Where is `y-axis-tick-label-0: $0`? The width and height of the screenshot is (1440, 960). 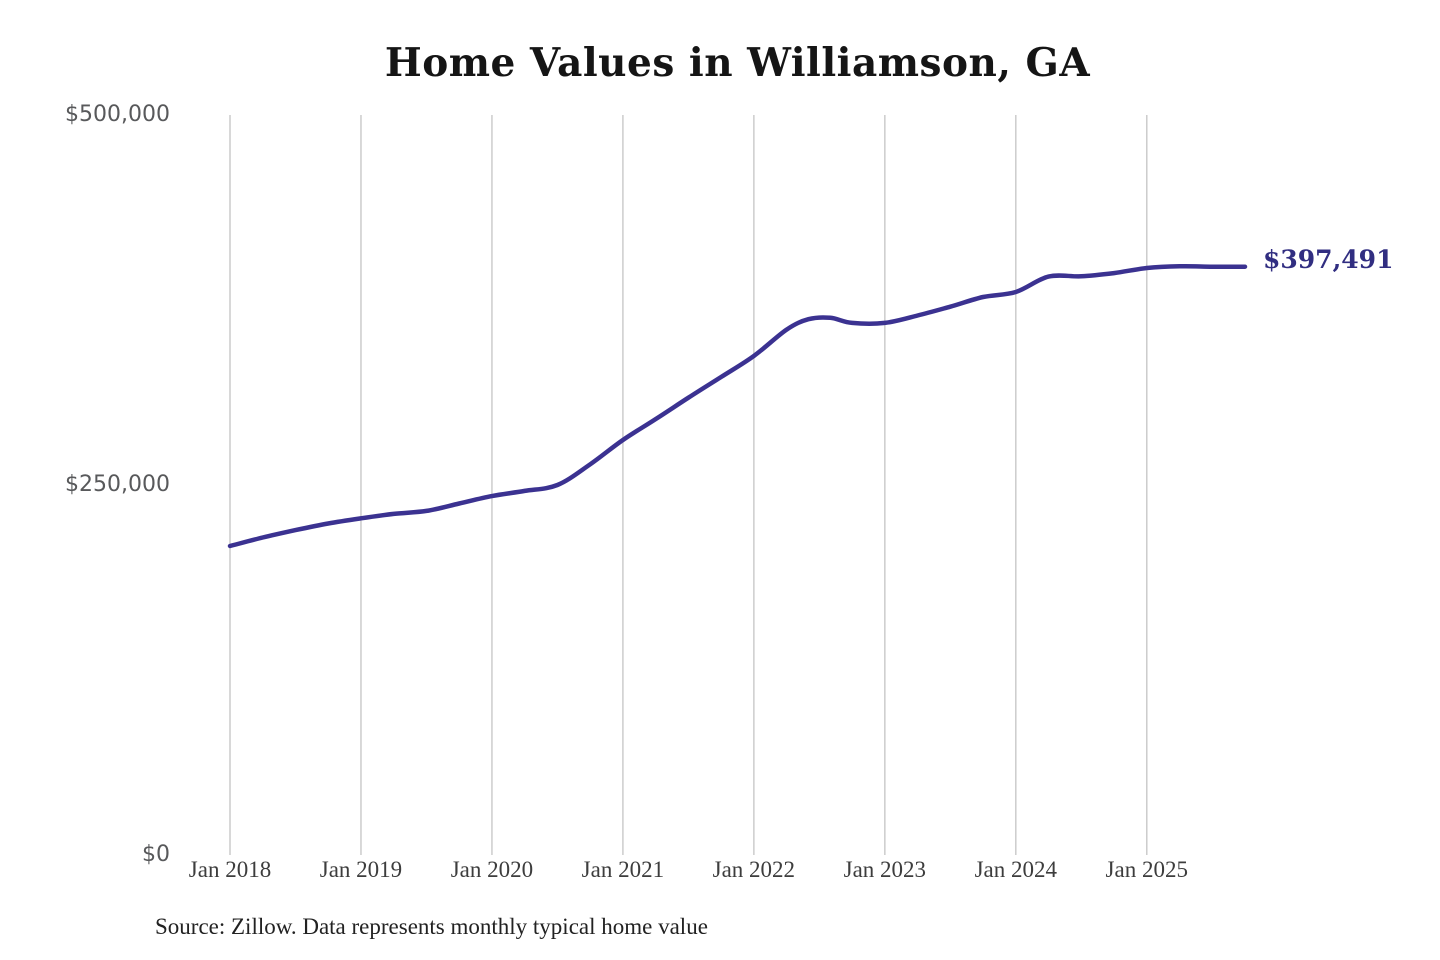
y-axis-tick-label-0: $0 is located at coordinates (156, 854).